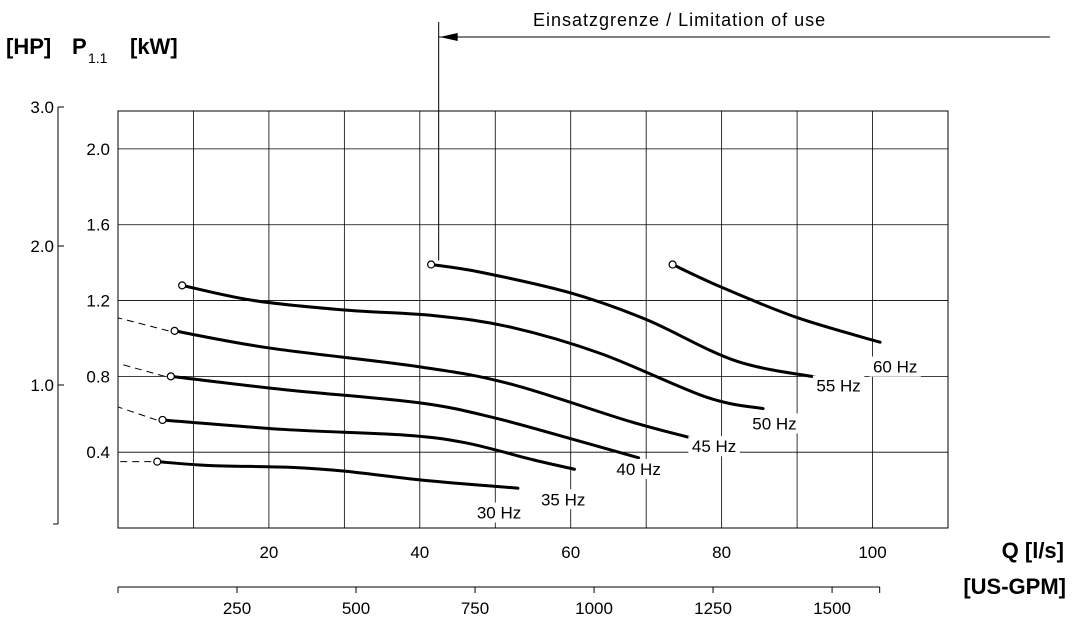  I want to click on series-label: 50 Hz, so click(774, 423).